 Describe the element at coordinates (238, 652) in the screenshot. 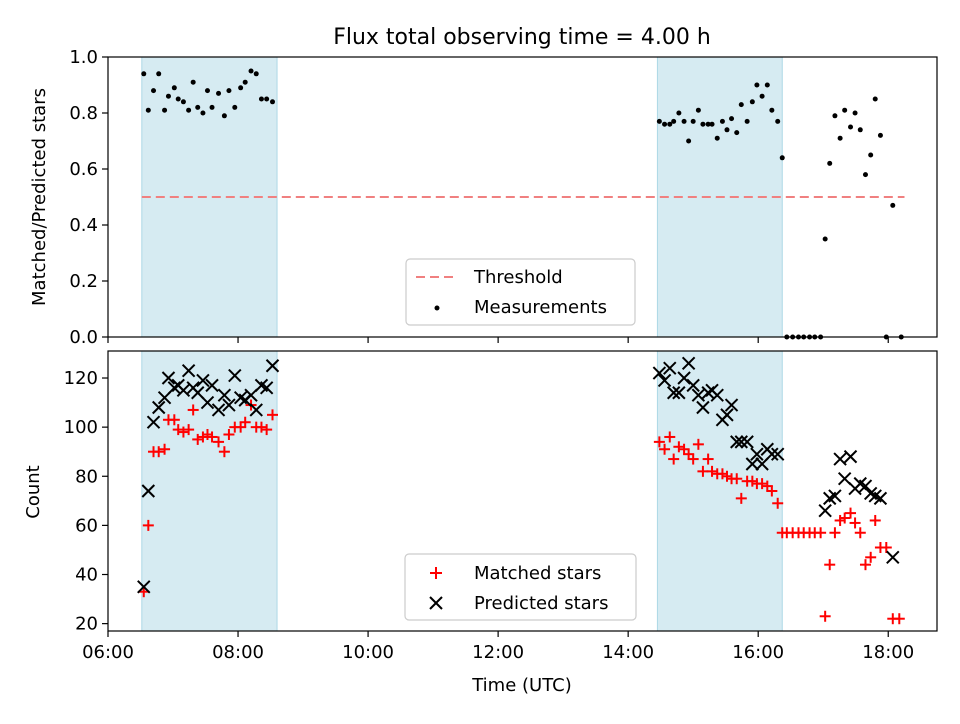

I see `bottom-x-tick-label: 08:00` at that location.